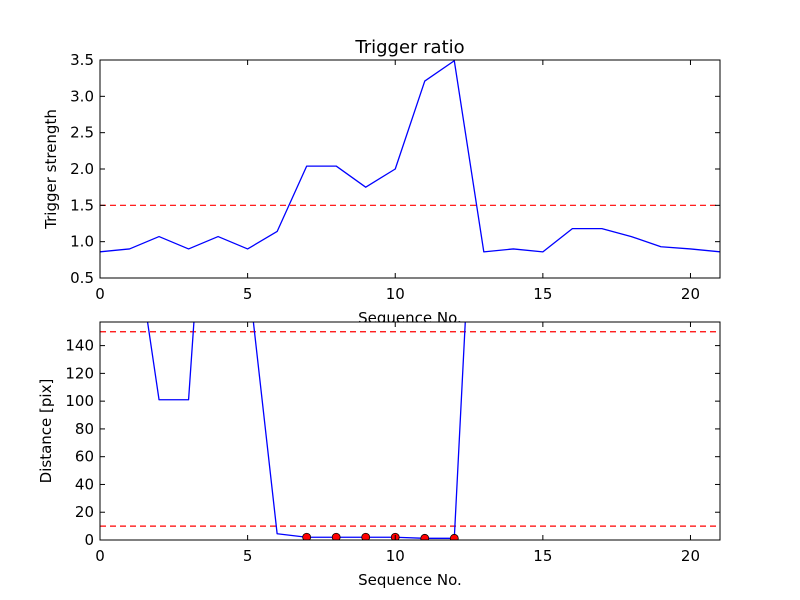 The height and width of the screenshot is (600, 800). What do you see at coordinates (248, 294) in the screenshot?
I see `top-x-tick-label-1: 5` at bounding box center [248, 294].